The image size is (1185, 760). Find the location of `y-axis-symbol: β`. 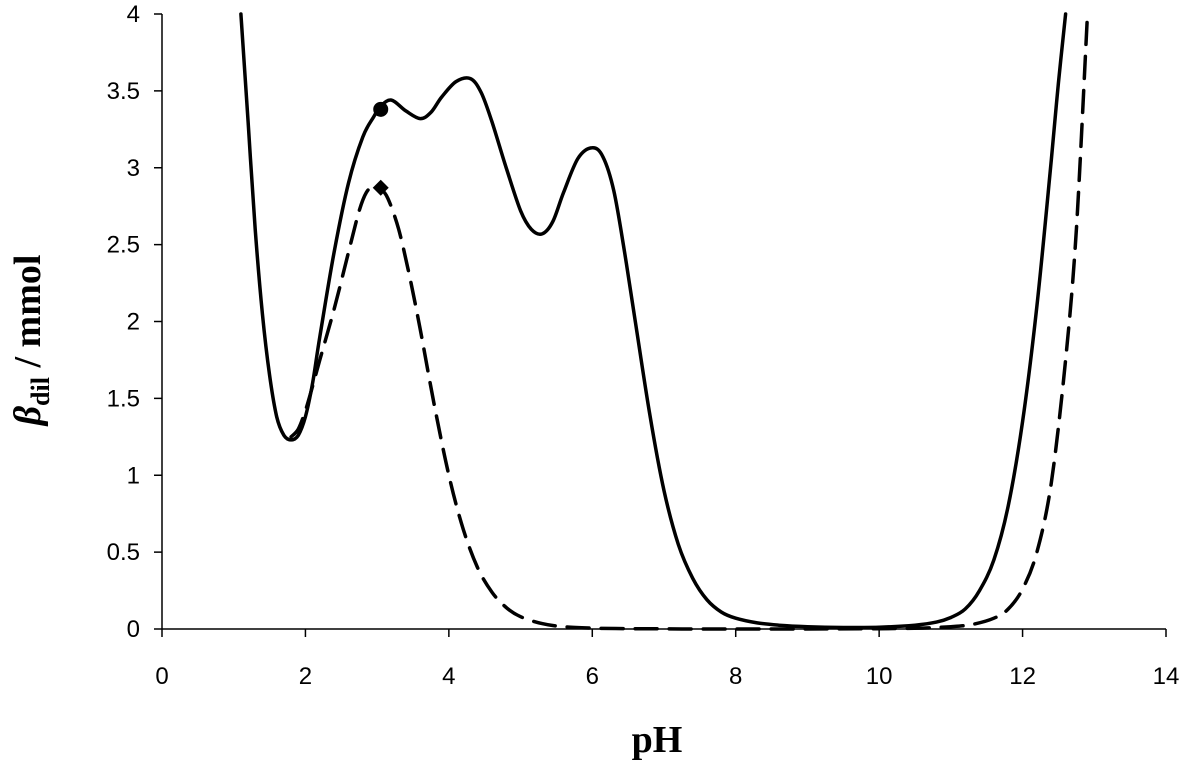

y-axis-symbol: β is located at coordinates (28, 416).